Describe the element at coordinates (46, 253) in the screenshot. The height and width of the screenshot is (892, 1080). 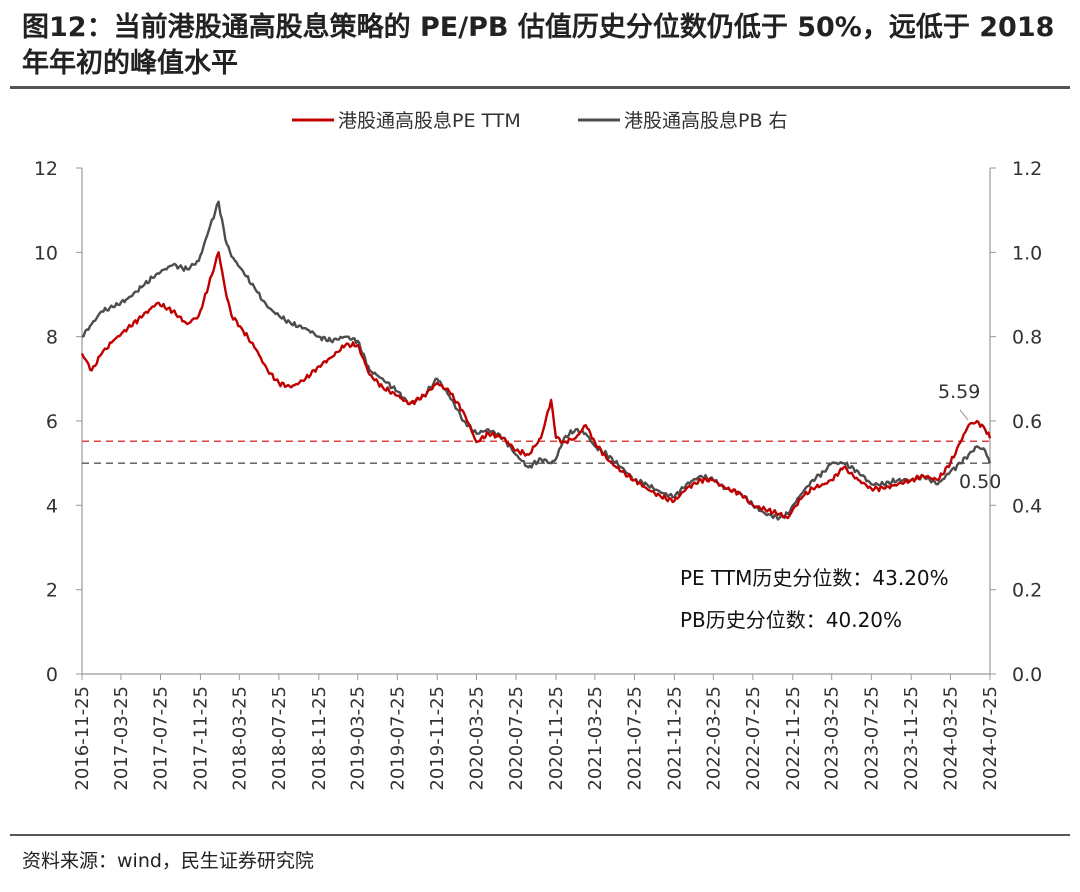
I see `y-left-tick-label: 10` at that location.